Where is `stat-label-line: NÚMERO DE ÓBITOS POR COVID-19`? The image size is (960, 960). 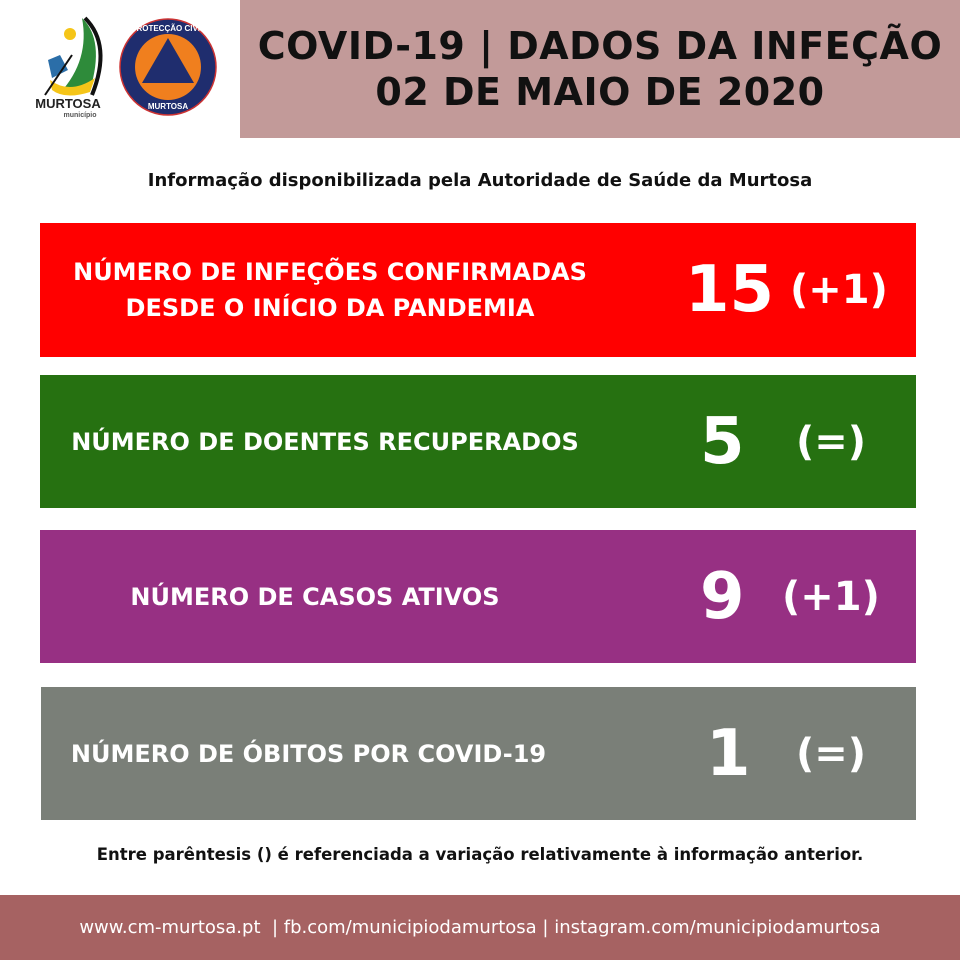
stat-label-line: NÚMERO DE ÓBITOS POR COVID-19 is located at coordinates (308, 753).